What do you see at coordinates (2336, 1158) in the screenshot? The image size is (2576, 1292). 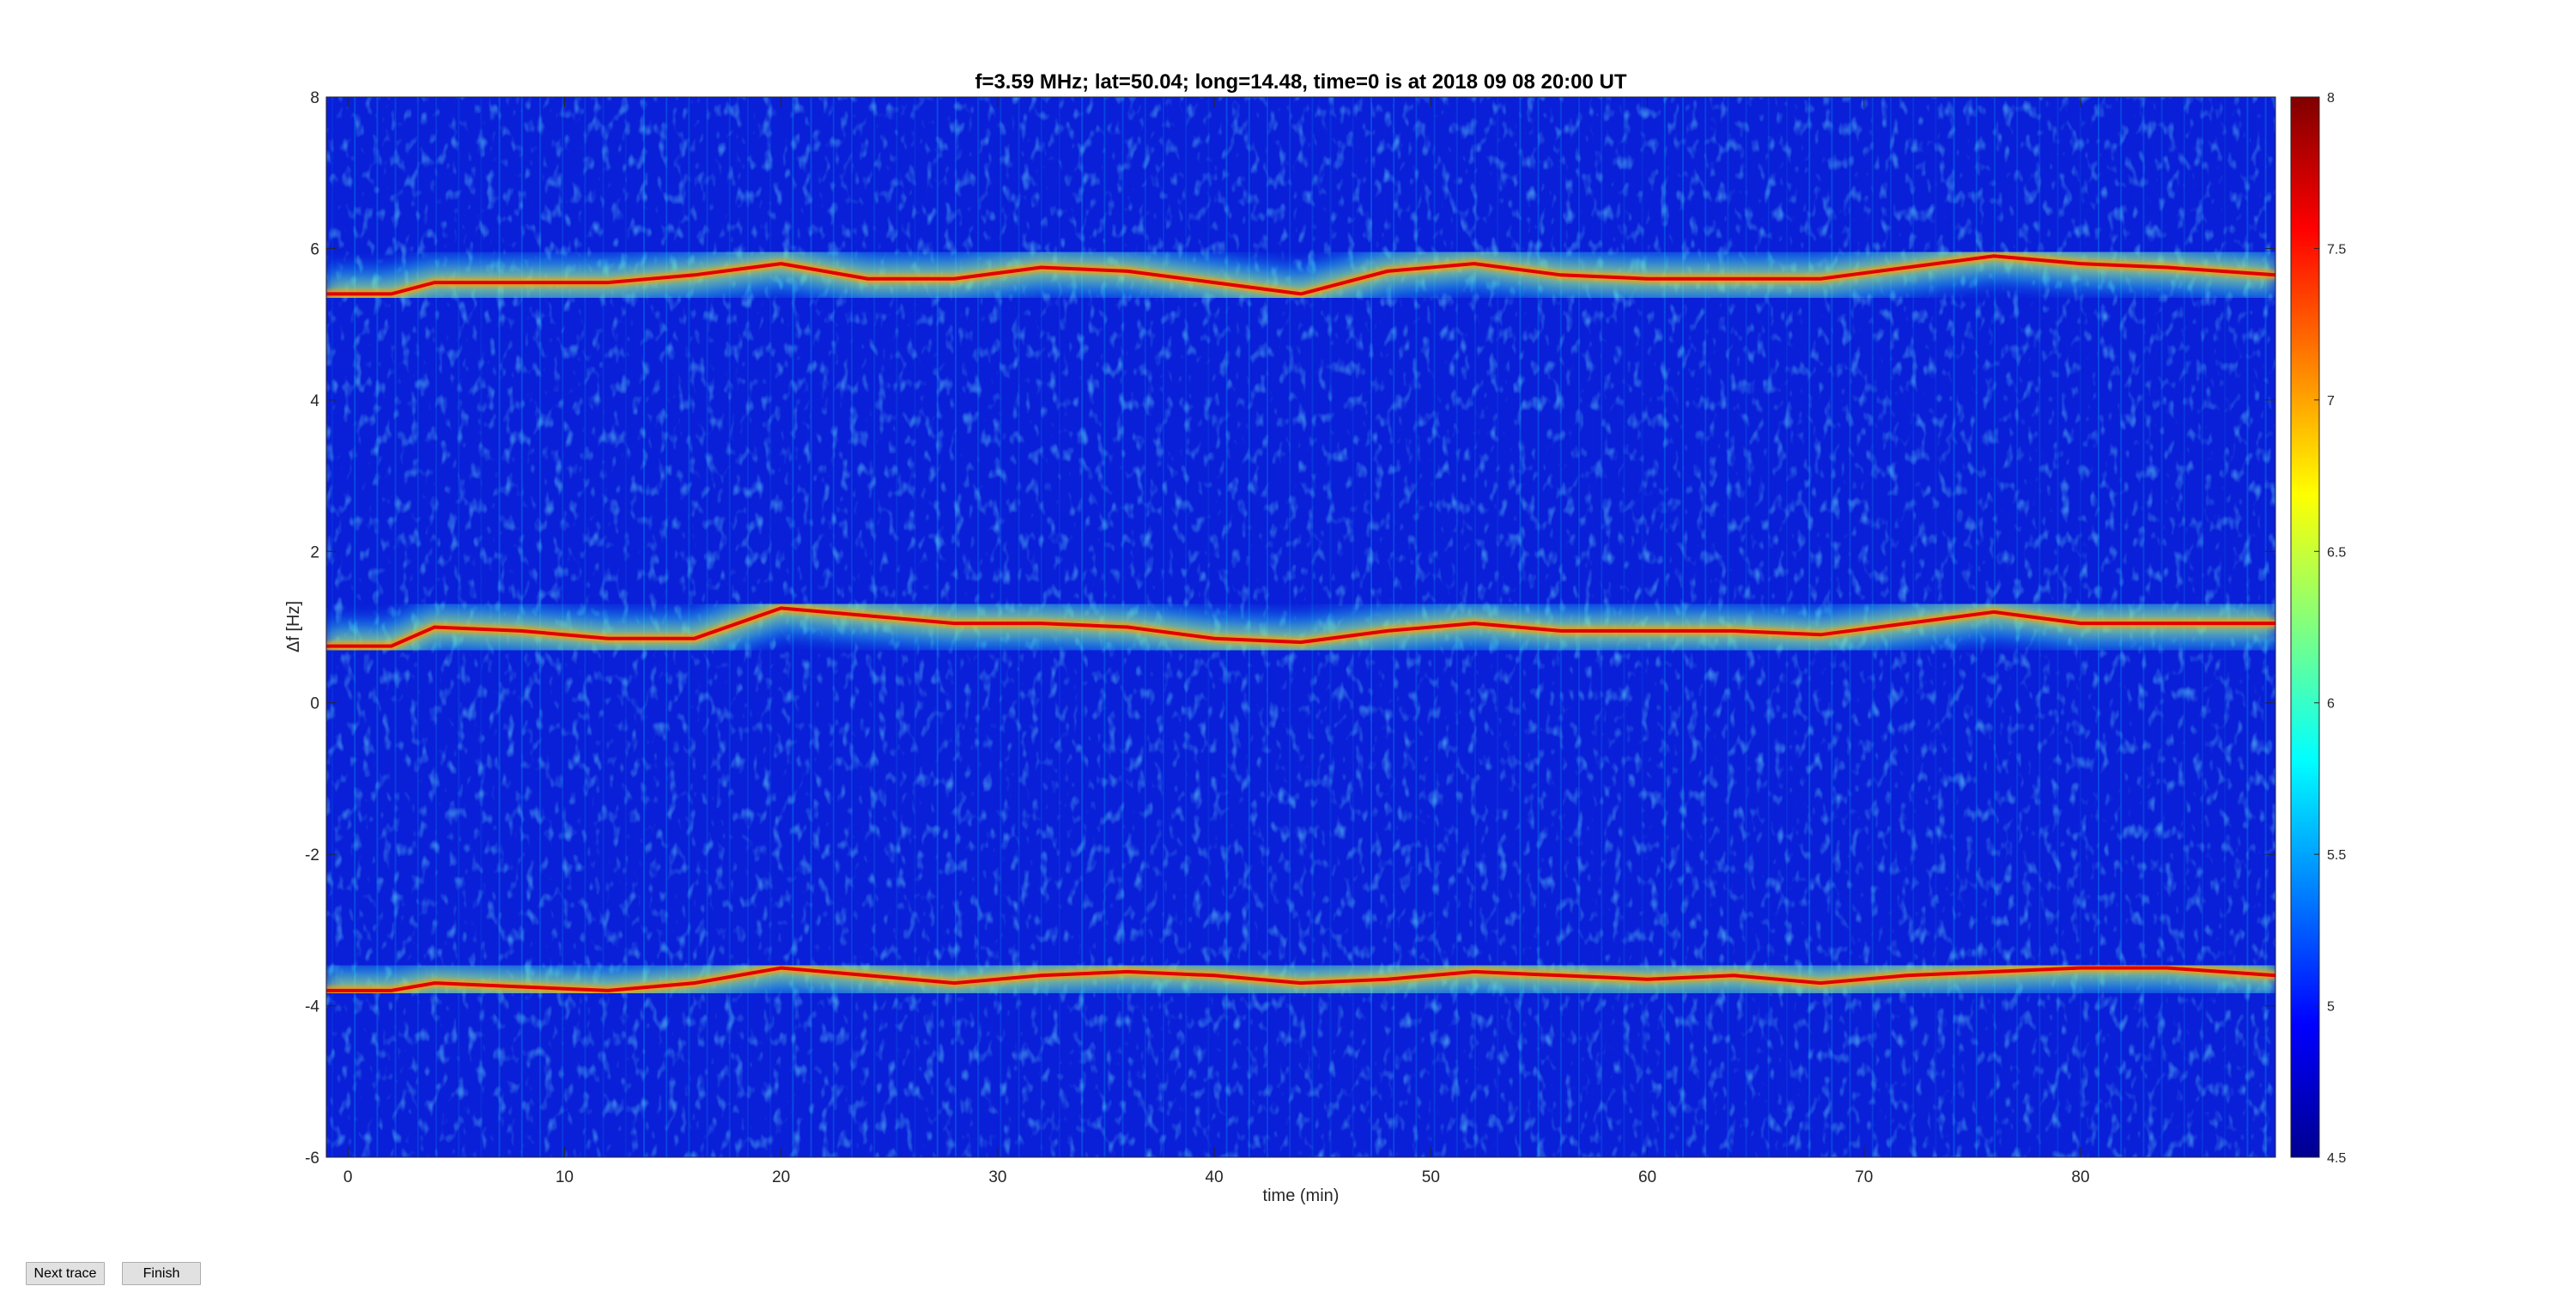 I see `colorbar-tick-label: 4.5` at bounding box center [2336, 1158].